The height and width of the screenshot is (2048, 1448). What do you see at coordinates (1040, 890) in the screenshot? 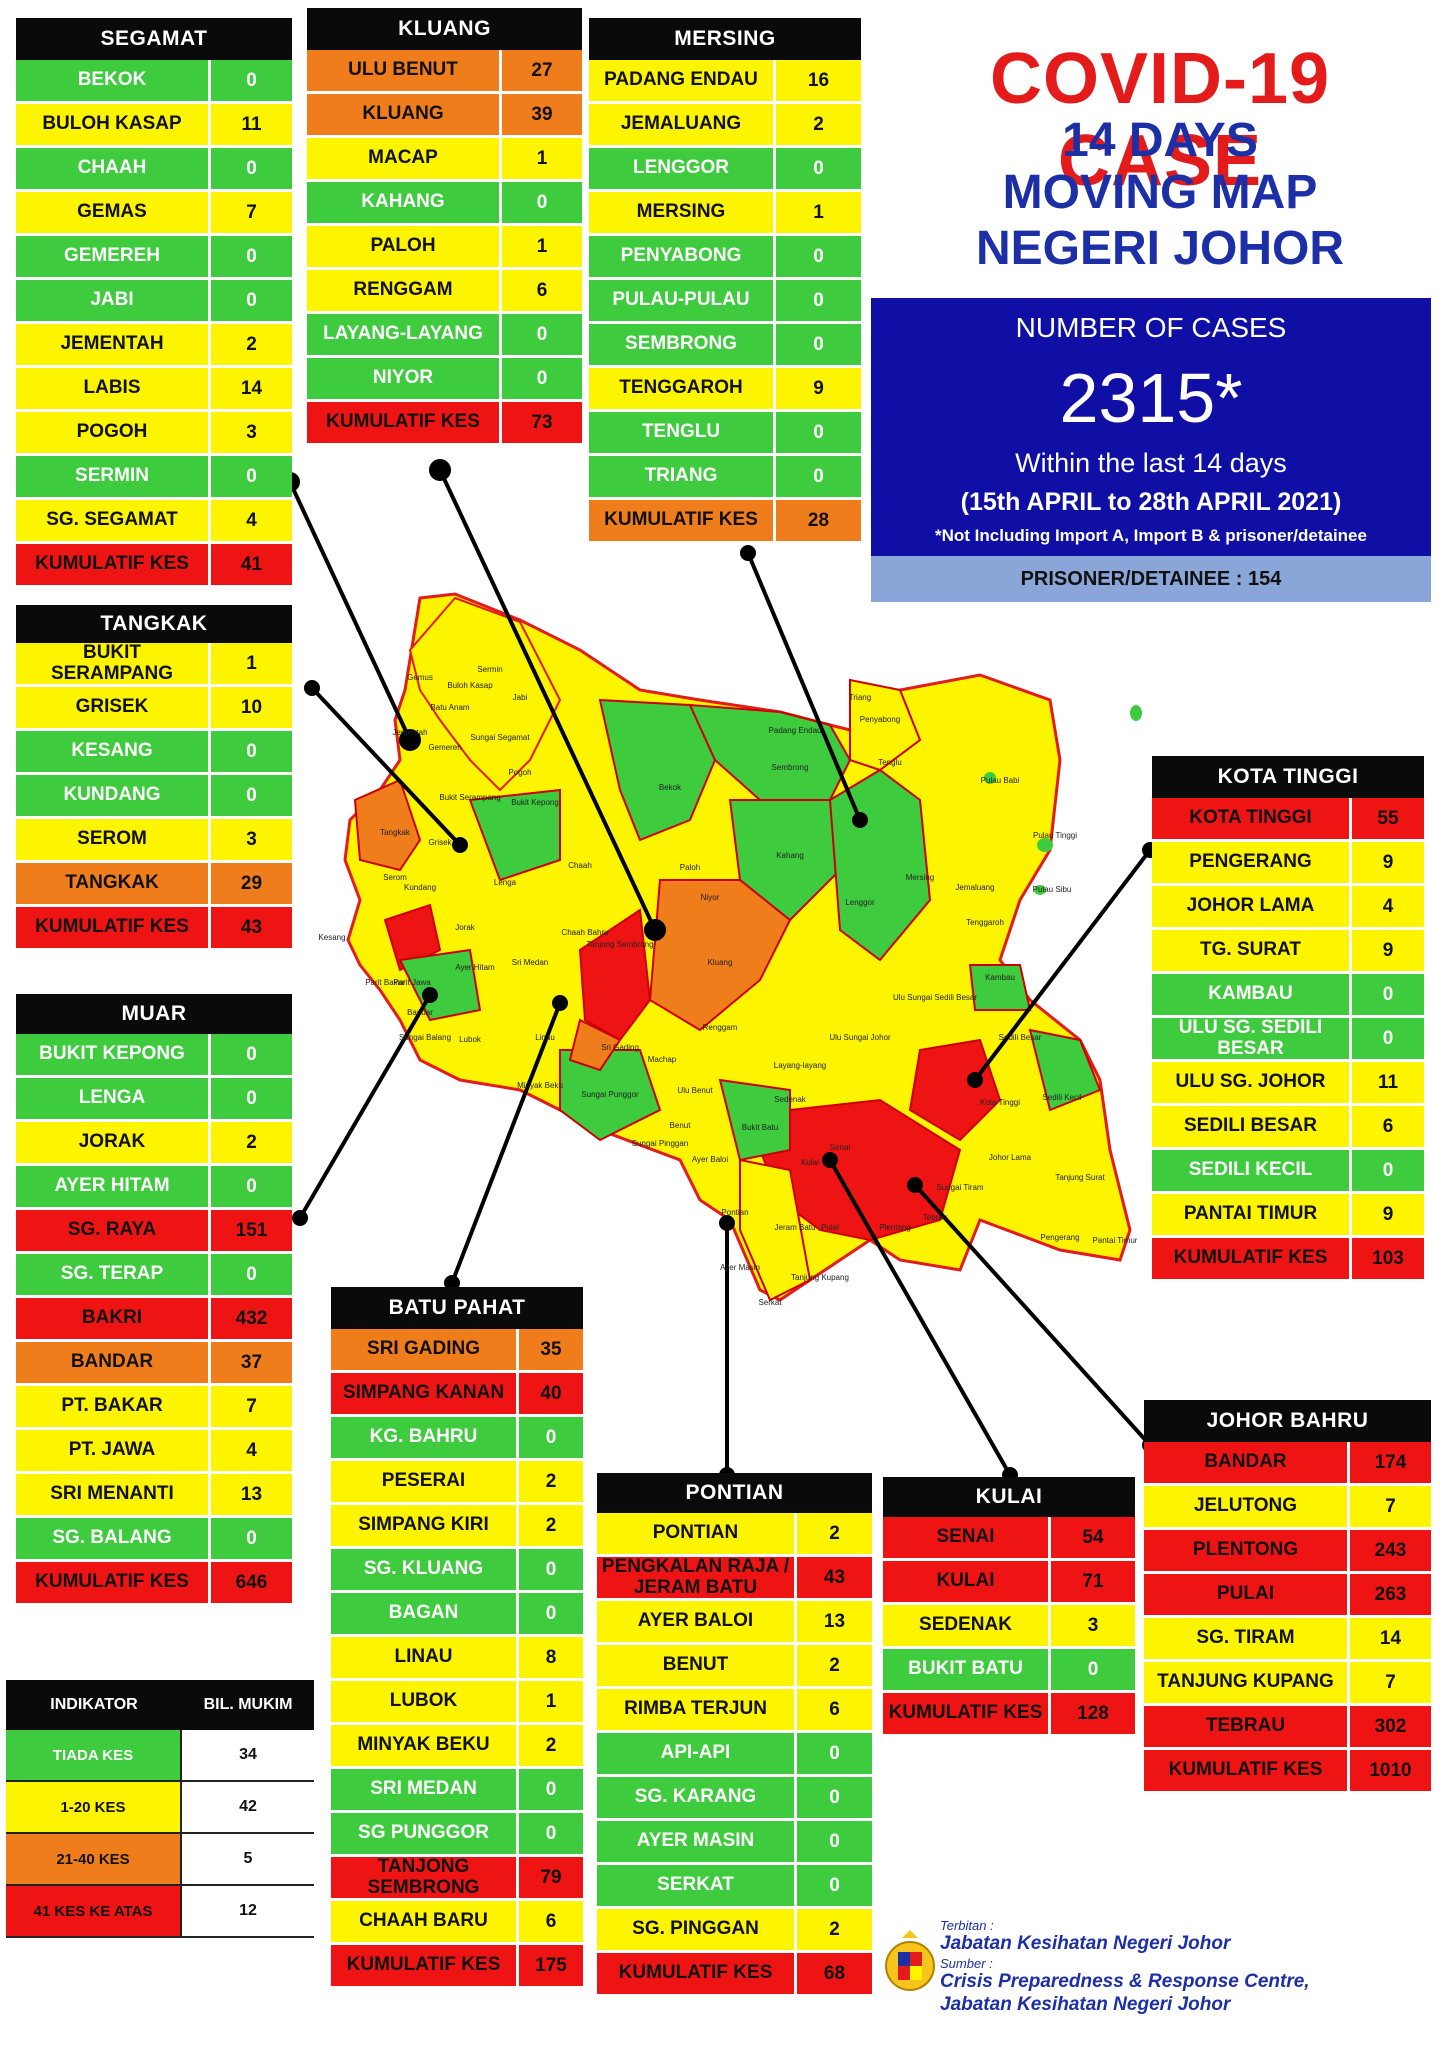
I see `map-island-pulau-sibu` at bounding box center [1040, 890].